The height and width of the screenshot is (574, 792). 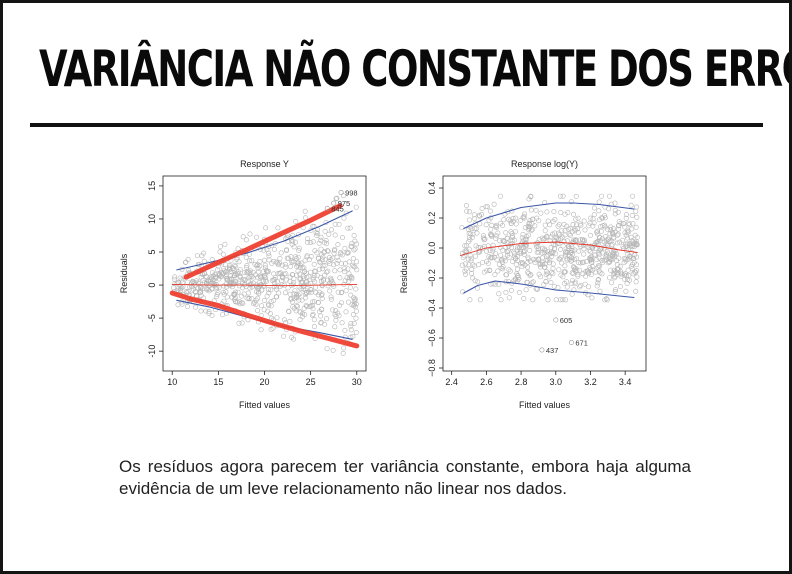 I want to click on x-tick-label: 3.4, so click(x=625, y=382).